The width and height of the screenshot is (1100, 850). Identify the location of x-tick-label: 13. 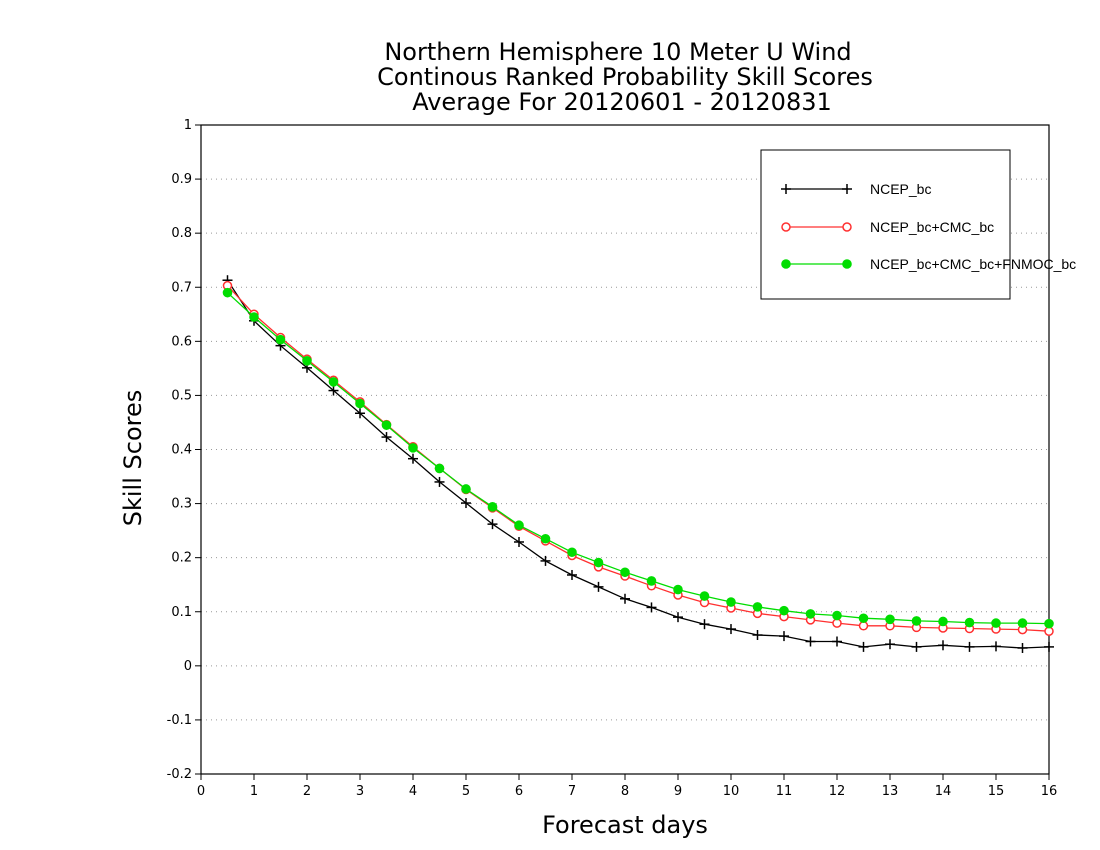
(890, 791).